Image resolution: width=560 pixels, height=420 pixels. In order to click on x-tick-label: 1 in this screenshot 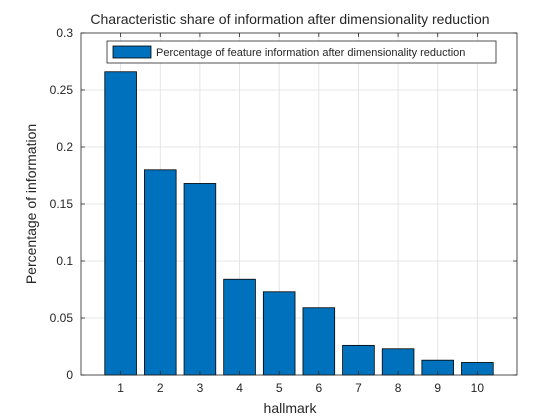, I will do `click(120, 388)`.